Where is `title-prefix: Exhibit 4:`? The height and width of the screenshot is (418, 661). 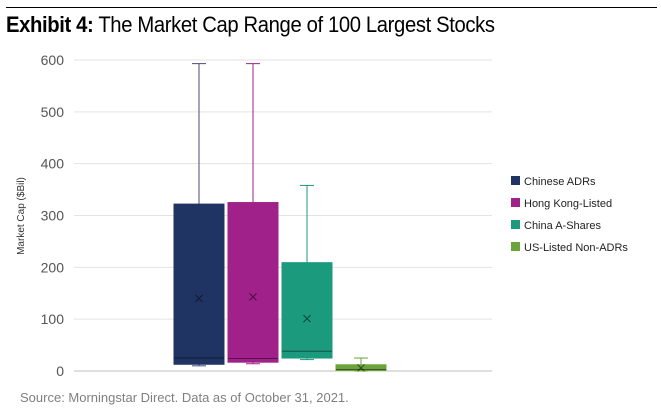
title-prefix: Exhibit 4: is located at coordinates (50, 24).